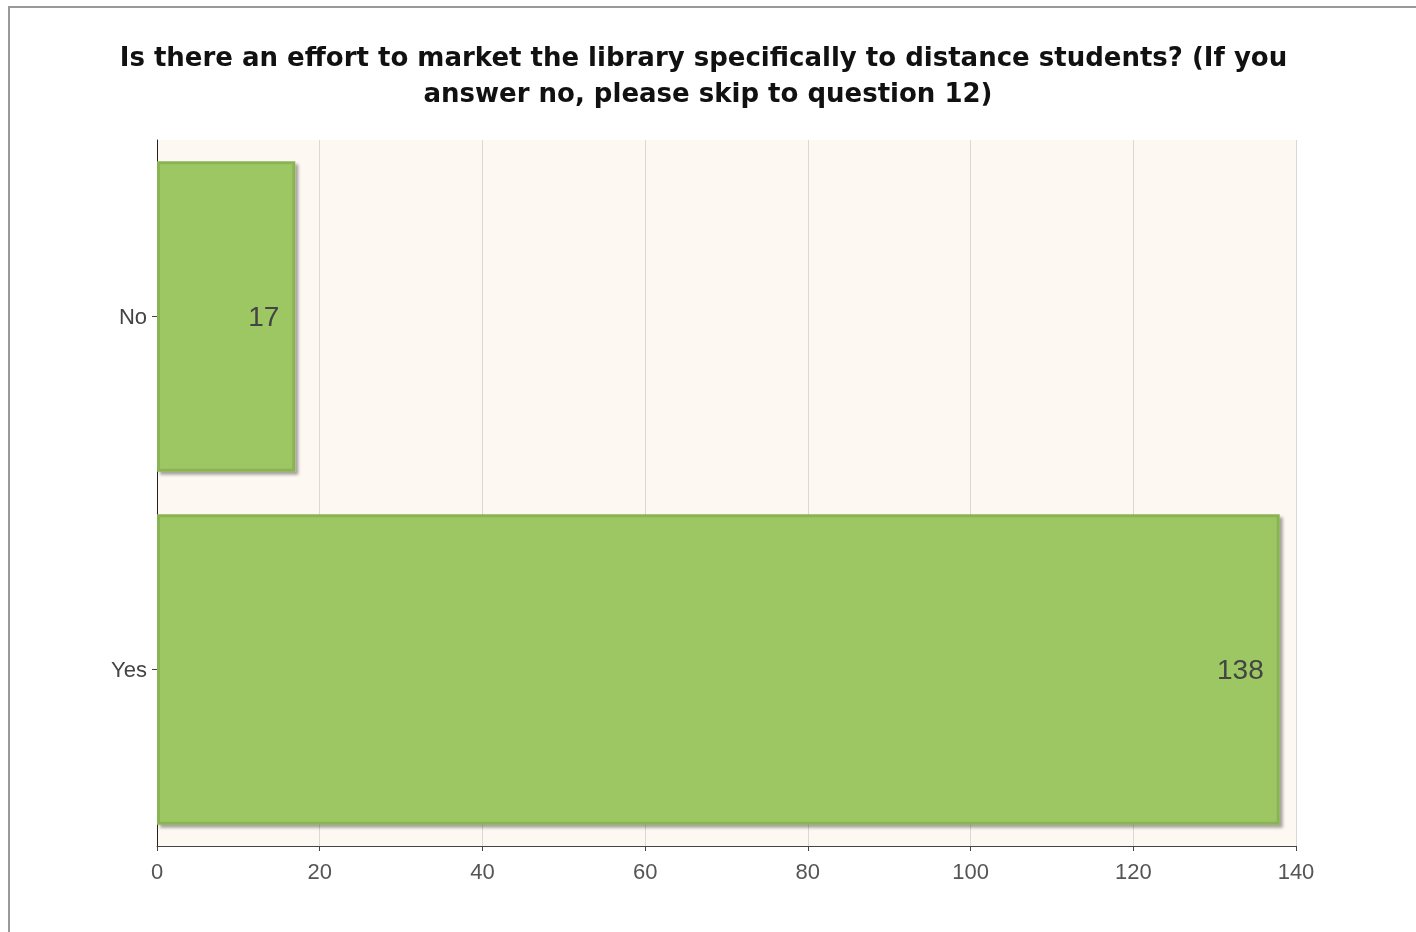 Image resolution: width=1416 pixels, height=932 pixels. What do you see at coordinates (129, 669) in the screenshot?
I see `y-tick-label: Yes` at bounding box center [129, 669].